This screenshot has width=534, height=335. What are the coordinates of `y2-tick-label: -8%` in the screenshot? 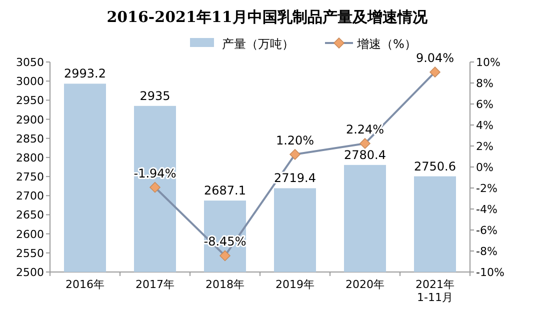 It's located at (487, 251).